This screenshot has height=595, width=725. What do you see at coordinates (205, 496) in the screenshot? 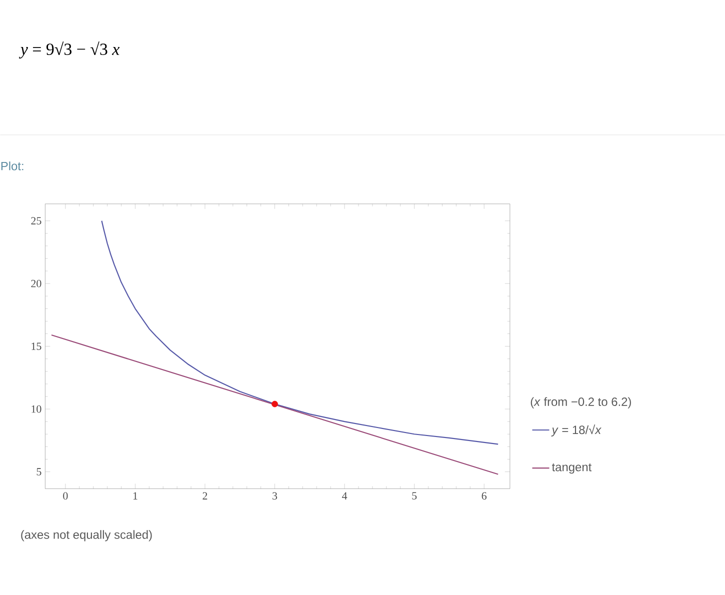
I see `x-tick-label: 2` at bounding box center [205, 496].